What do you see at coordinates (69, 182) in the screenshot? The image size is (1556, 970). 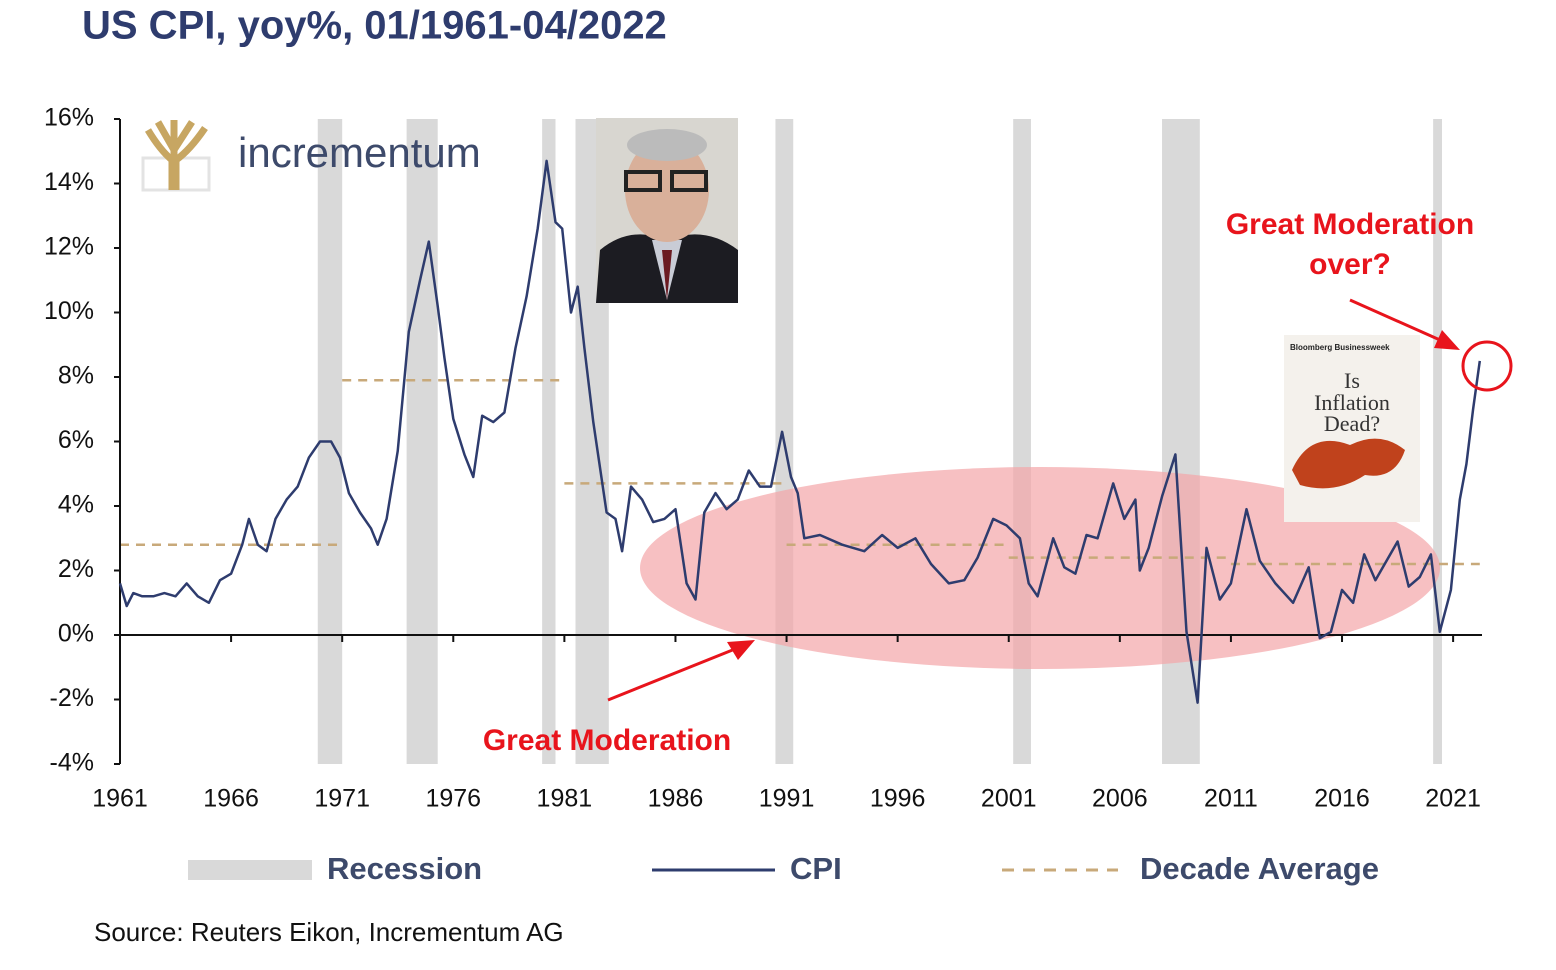 I see `y-tick-label: 14%` at bounding box center [69, 182].